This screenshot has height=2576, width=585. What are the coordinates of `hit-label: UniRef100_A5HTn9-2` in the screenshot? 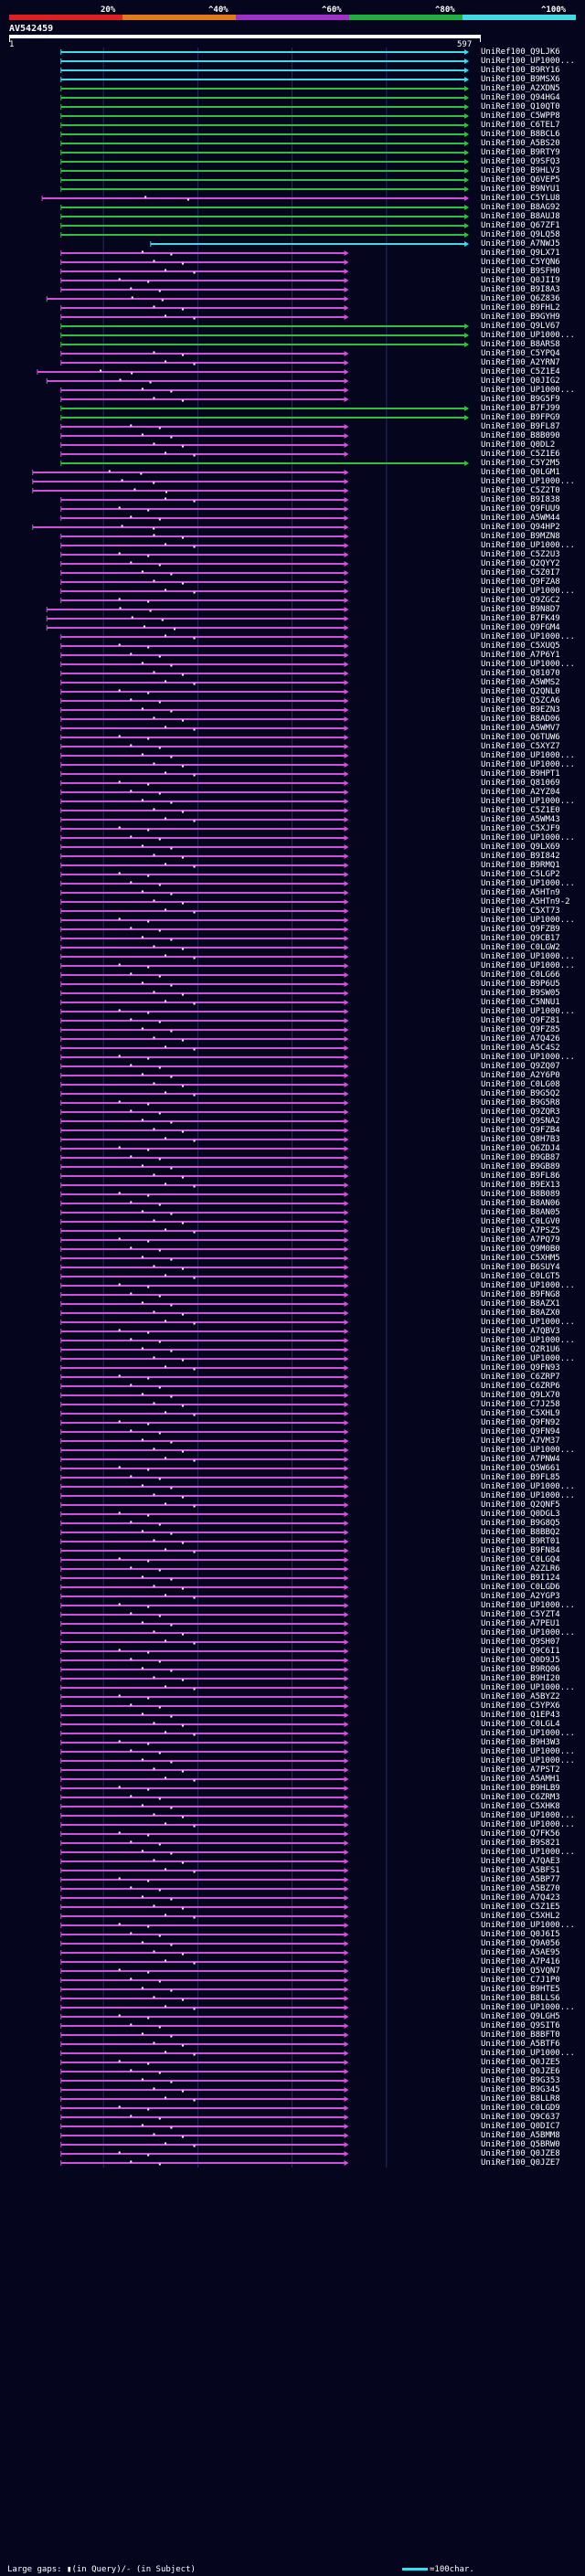 It's located at (525, 901).